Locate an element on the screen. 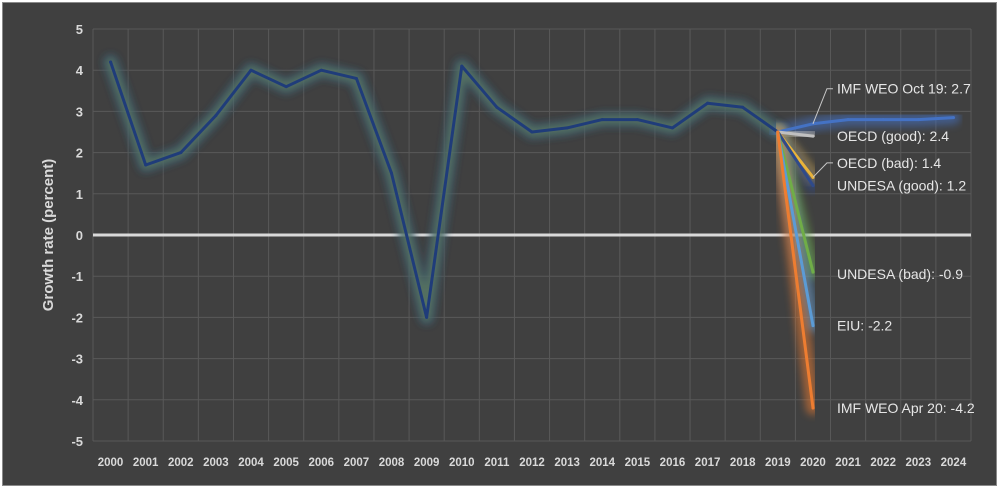 The height and width of the screenshot is (490, 1001). x-tick-label: 2018 is located at coordinates (743, 463).